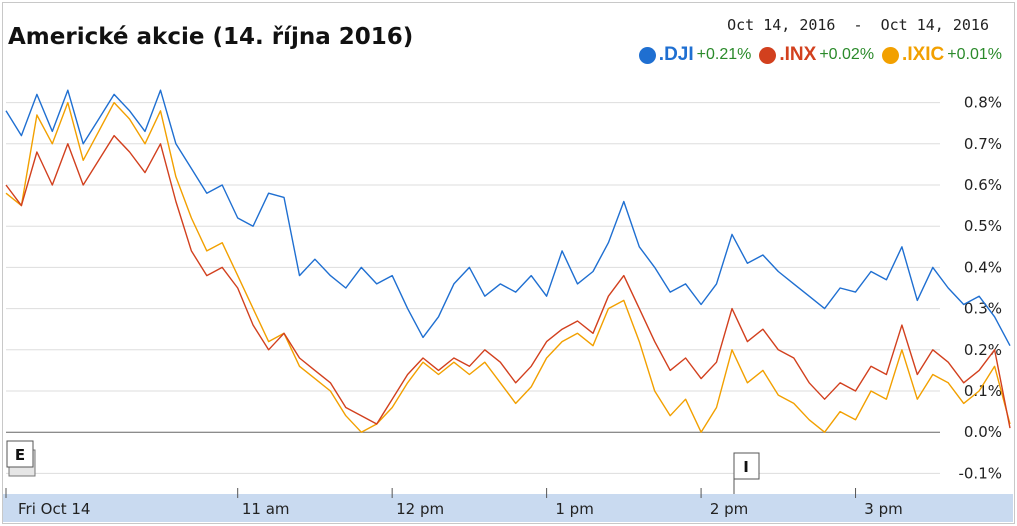 This screenshot has height=526, width=1017. Describe the element at coordinates (729, 509) in the screenshot. I see `x-tick-label: 2 pm` at that location.